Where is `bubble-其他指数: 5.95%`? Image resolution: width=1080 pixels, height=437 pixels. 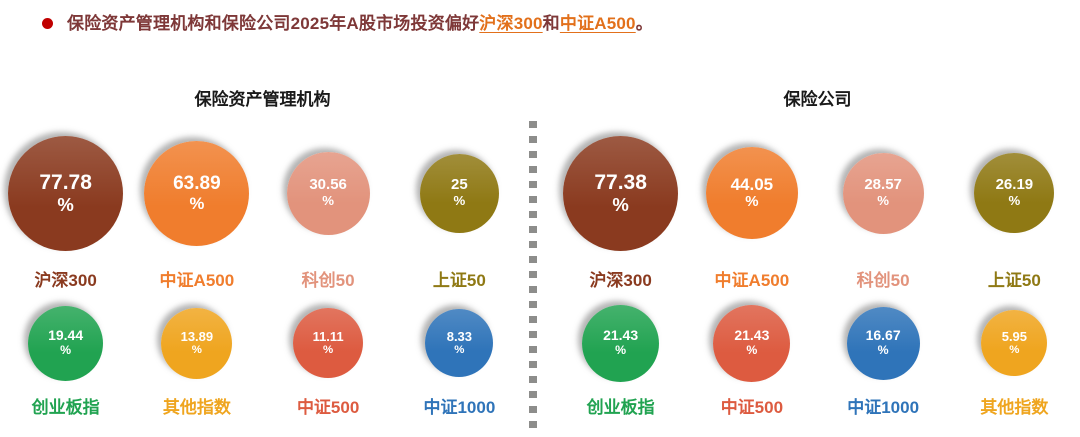
bubble-其他指数: 5.95% is located at coordinates (1014, 343).